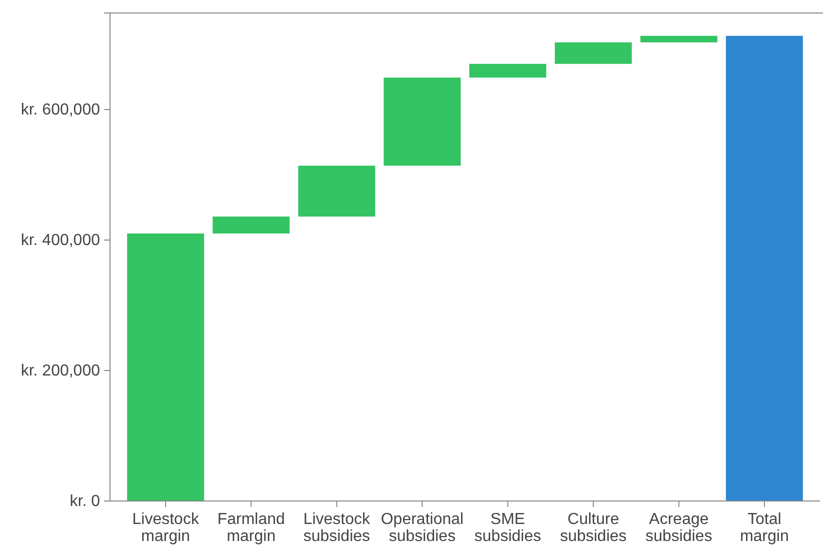  What do you see at coordinates (166, 528) in the screenshot?
I see `x-tick-label: Livestock margin` at bounding box center [166, 528].